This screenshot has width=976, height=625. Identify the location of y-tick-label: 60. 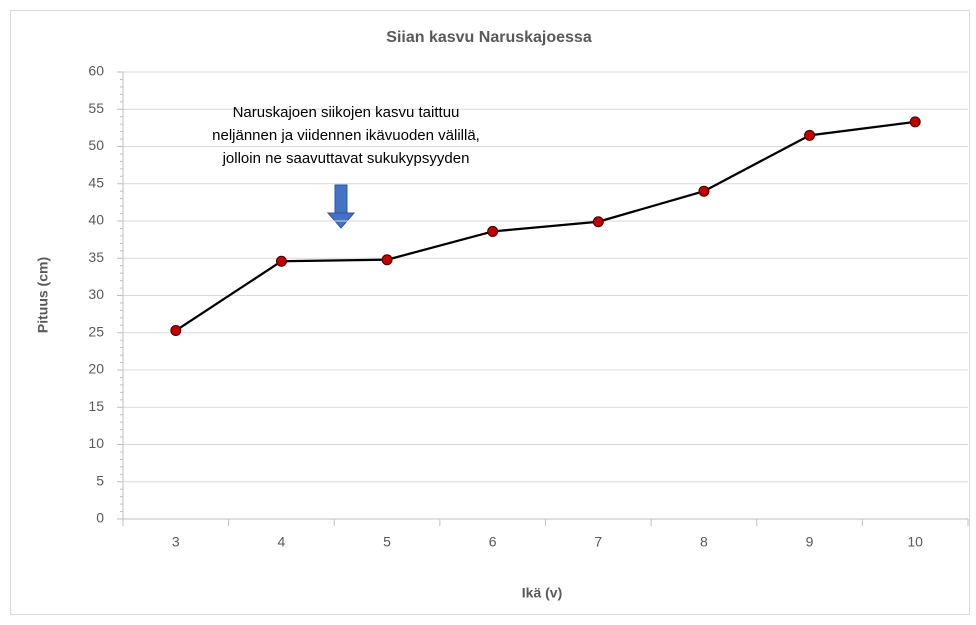
(96, 71).